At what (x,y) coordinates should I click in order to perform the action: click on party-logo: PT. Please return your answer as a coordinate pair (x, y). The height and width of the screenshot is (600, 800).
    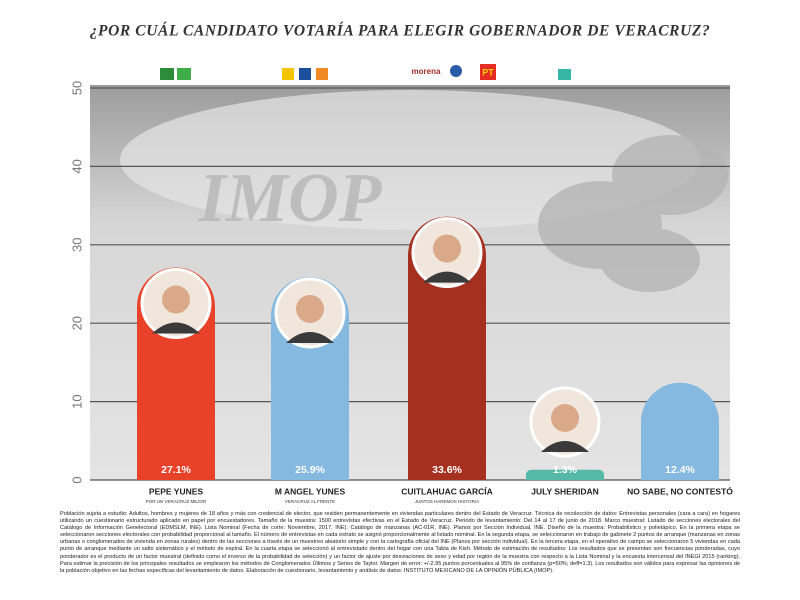
    Looking at the image, I should click on (488, 72).